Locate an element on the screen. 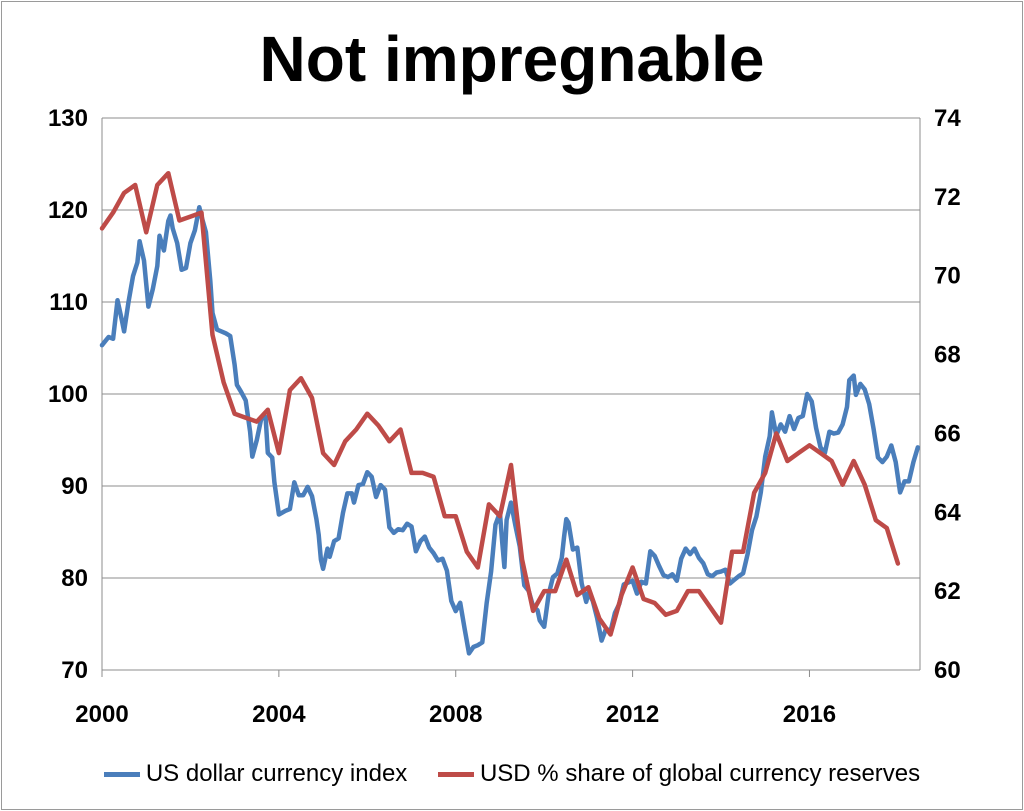  left-axis-ticks: 70 80 90 100 110 120 130 is located at coordinates (68, 394).